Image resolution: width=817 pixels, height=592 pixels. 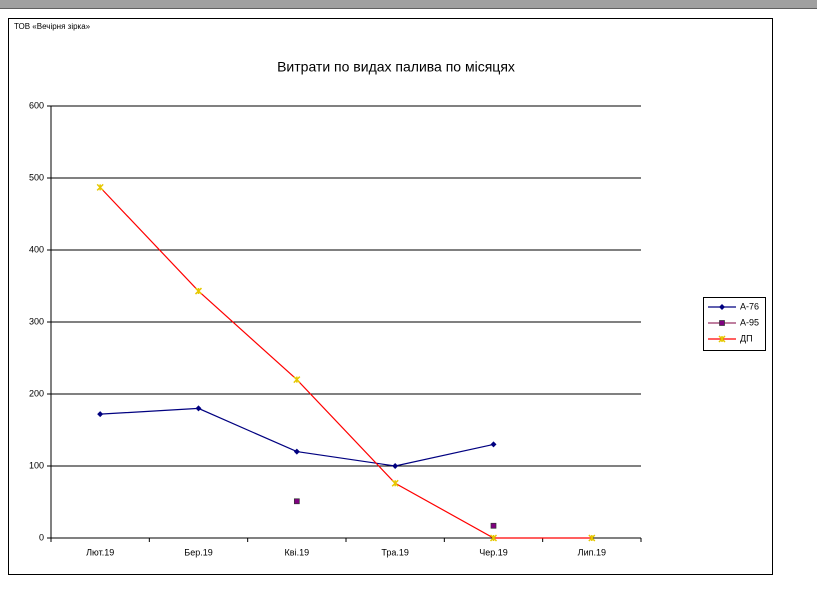 I want to click on x-tick-label: Лип.19, so click(x=592, y=552).